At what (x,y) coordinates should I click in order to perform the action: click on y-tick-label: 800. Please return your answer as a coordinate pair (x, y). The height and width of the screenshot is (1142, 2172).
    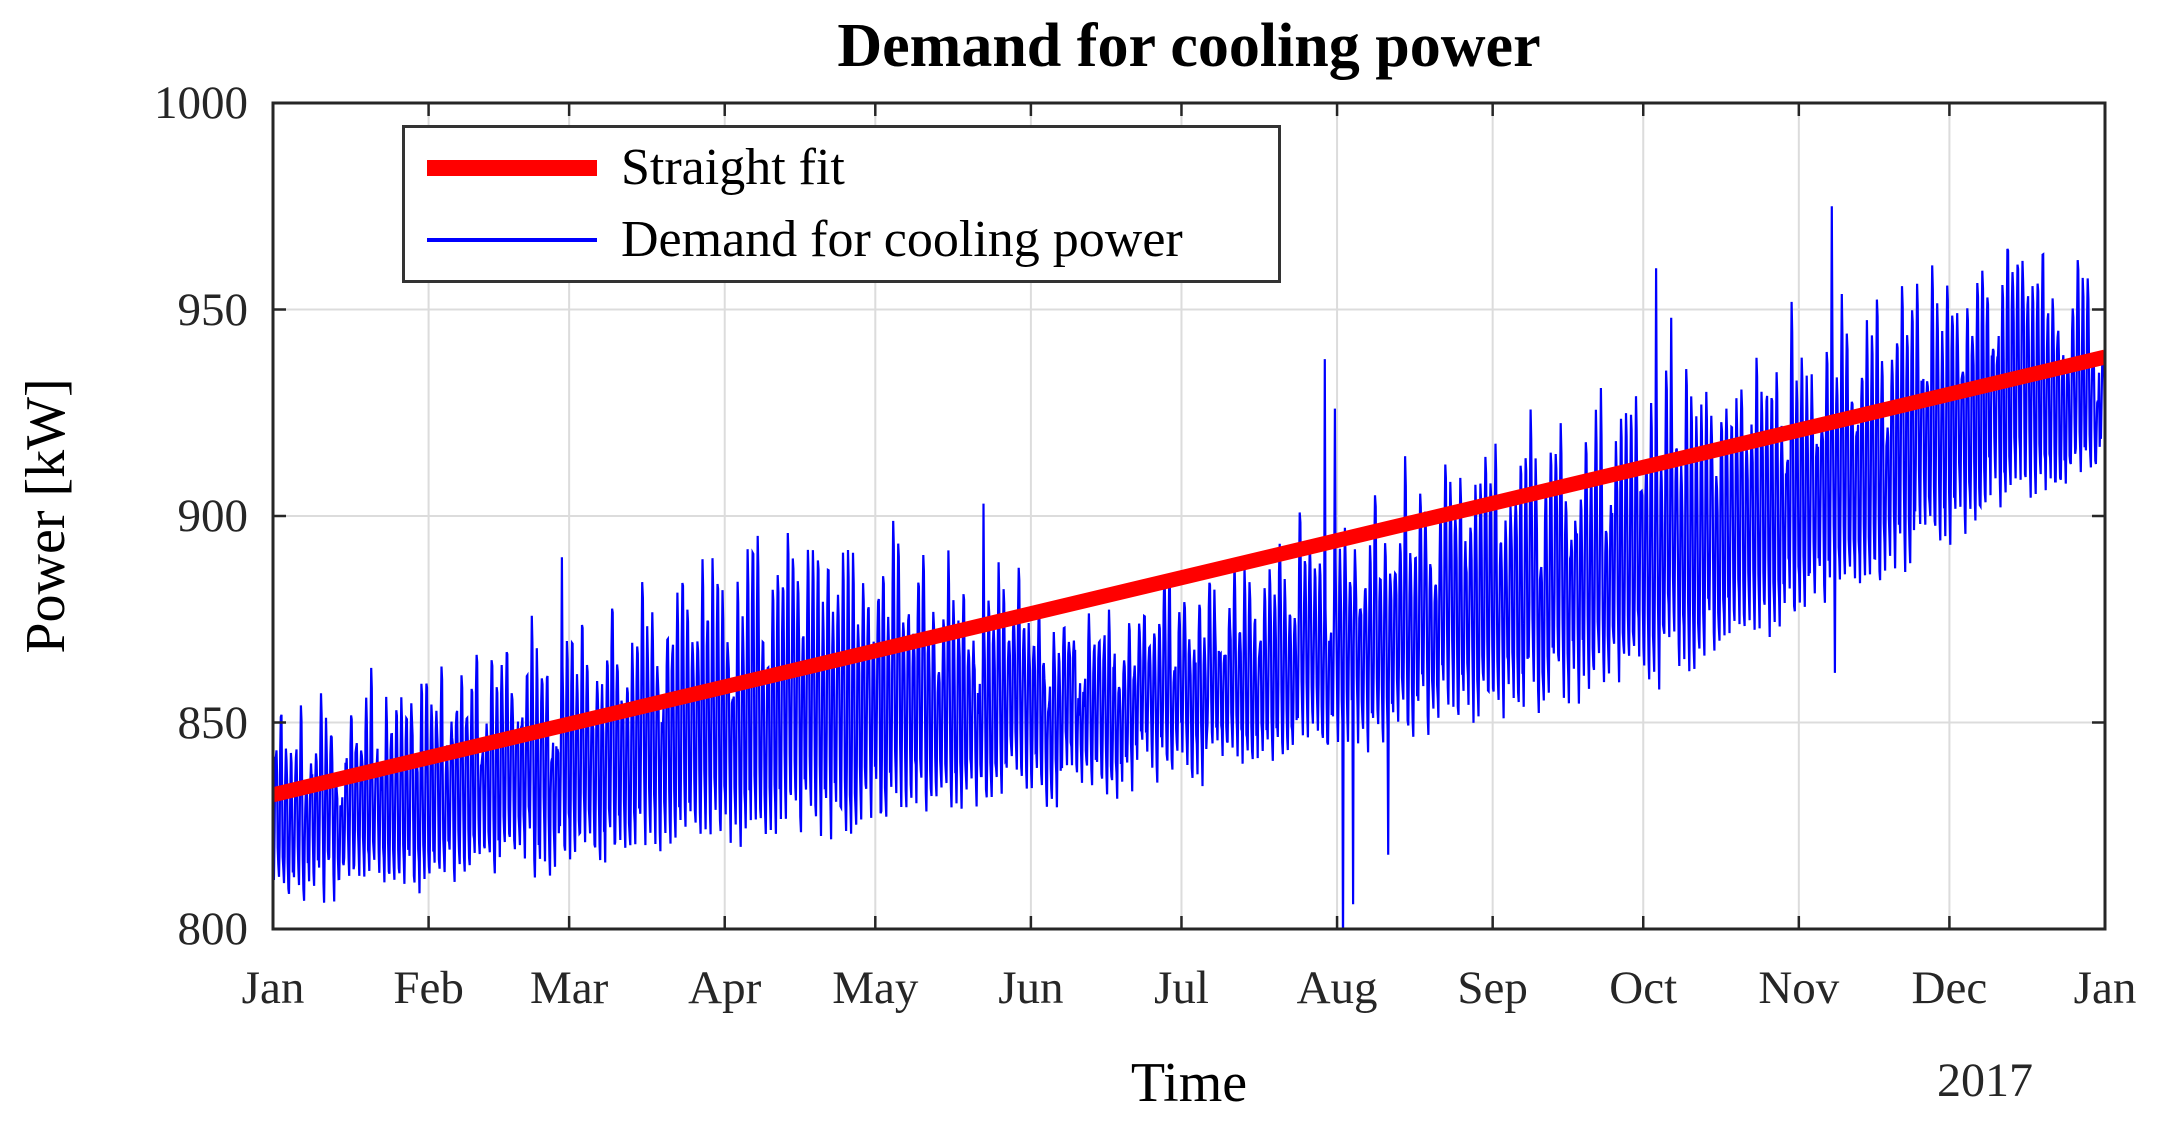
    Looking at the image, I should click on (213, 929).